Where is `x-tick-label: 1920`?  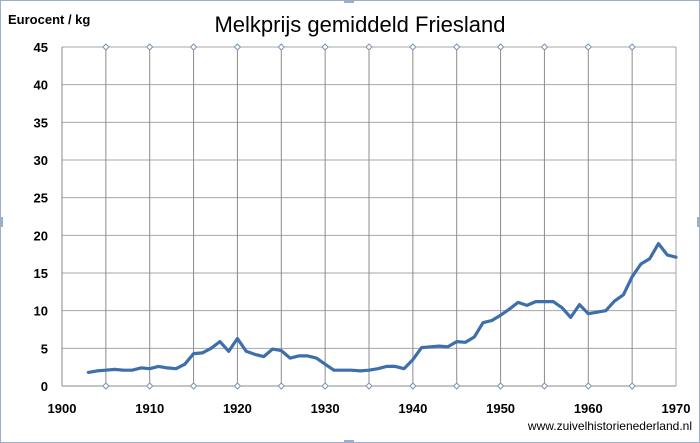
x-tick-label: 1920 is located at coordinates (237, 408).